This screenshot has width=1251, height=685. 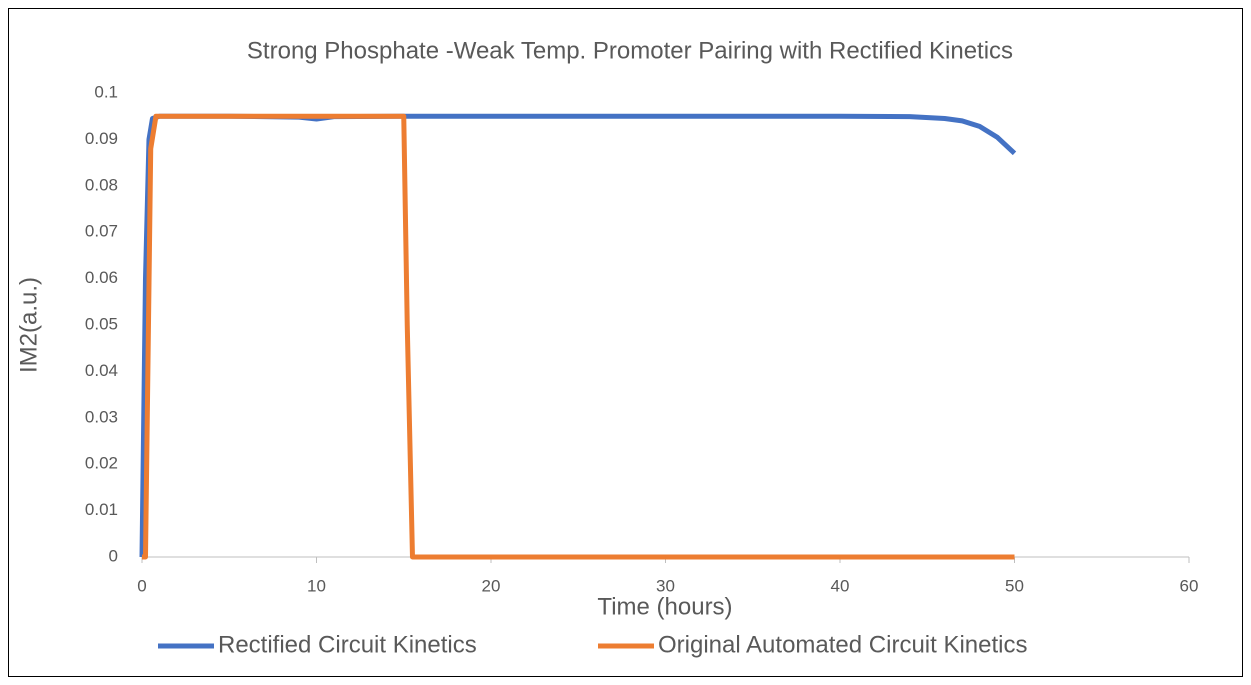 I want to click on x-axis-label: Time (hours), so click(x=664, y=606).